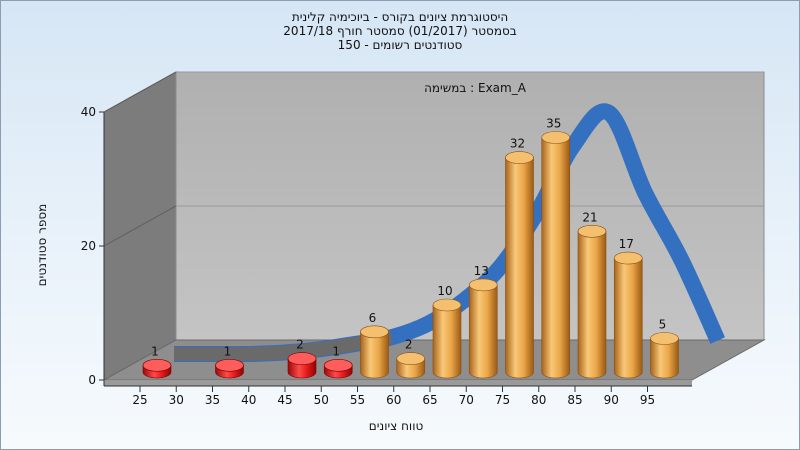  I want to click on chart-title-line-3: סטודנטים רשומים - 150, so click(400, 45).